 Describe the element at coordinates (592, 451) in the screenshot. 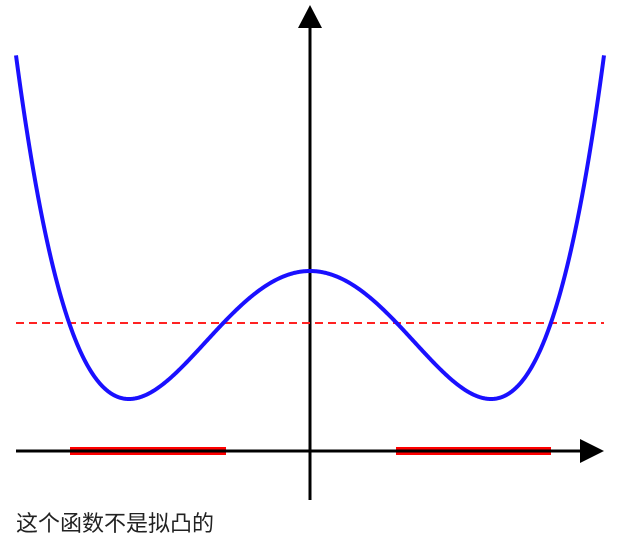

I see `arrow-right-icon` at that location.